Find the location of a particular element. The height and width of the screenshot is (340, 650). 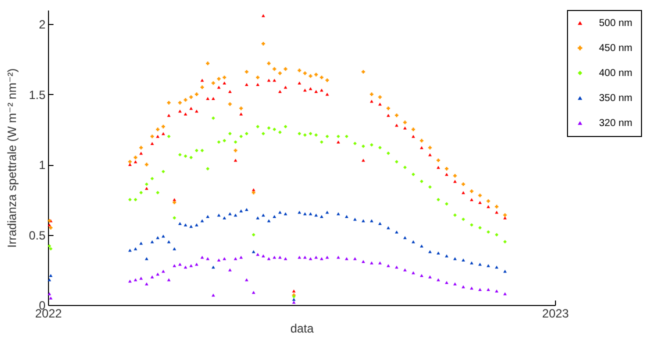

legend-label: 450 nm is located at coordinates (615, 48).